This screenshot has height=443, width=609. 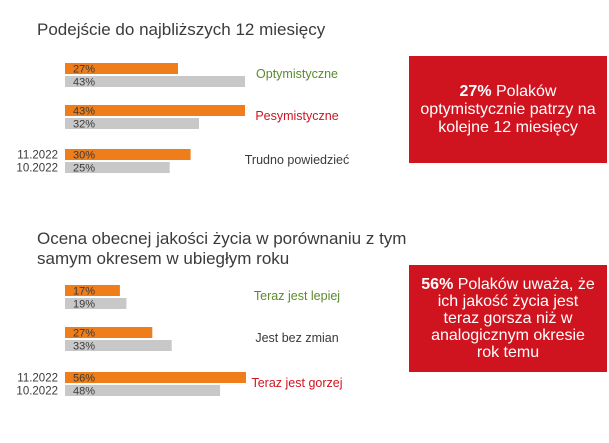 I want to click on bar-value-label-1-1-2: 43%, so click(x=84, y=83).